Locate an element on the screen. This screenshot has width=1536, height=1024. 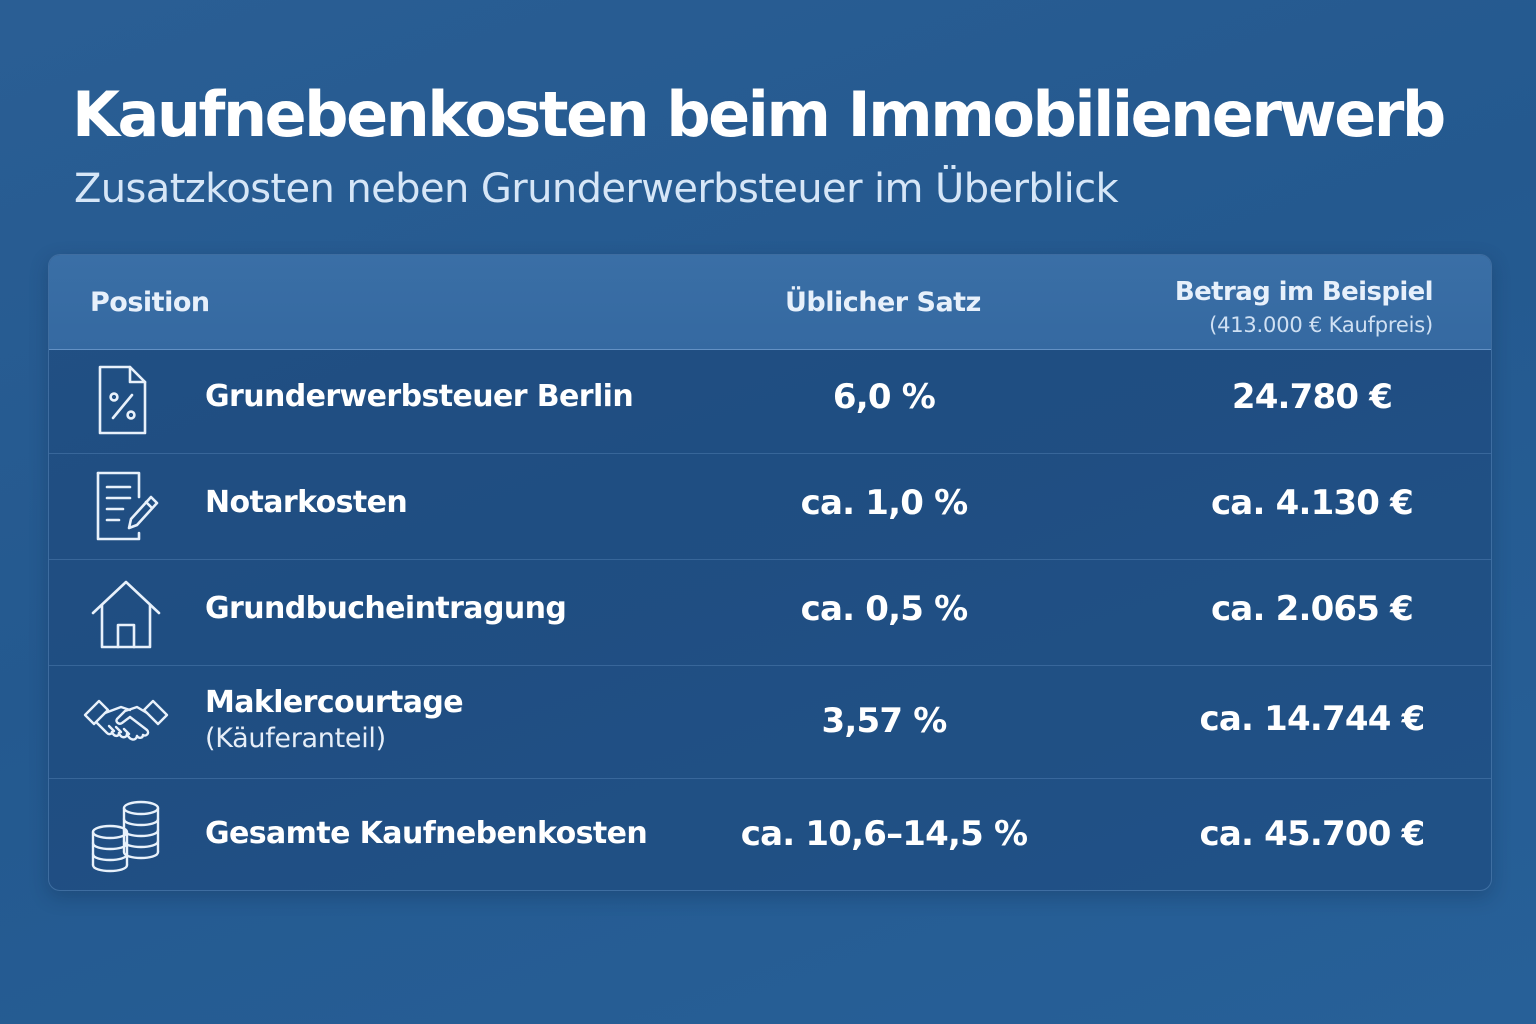
row-rate: 3,57 % is located at coordinates (884, 721).